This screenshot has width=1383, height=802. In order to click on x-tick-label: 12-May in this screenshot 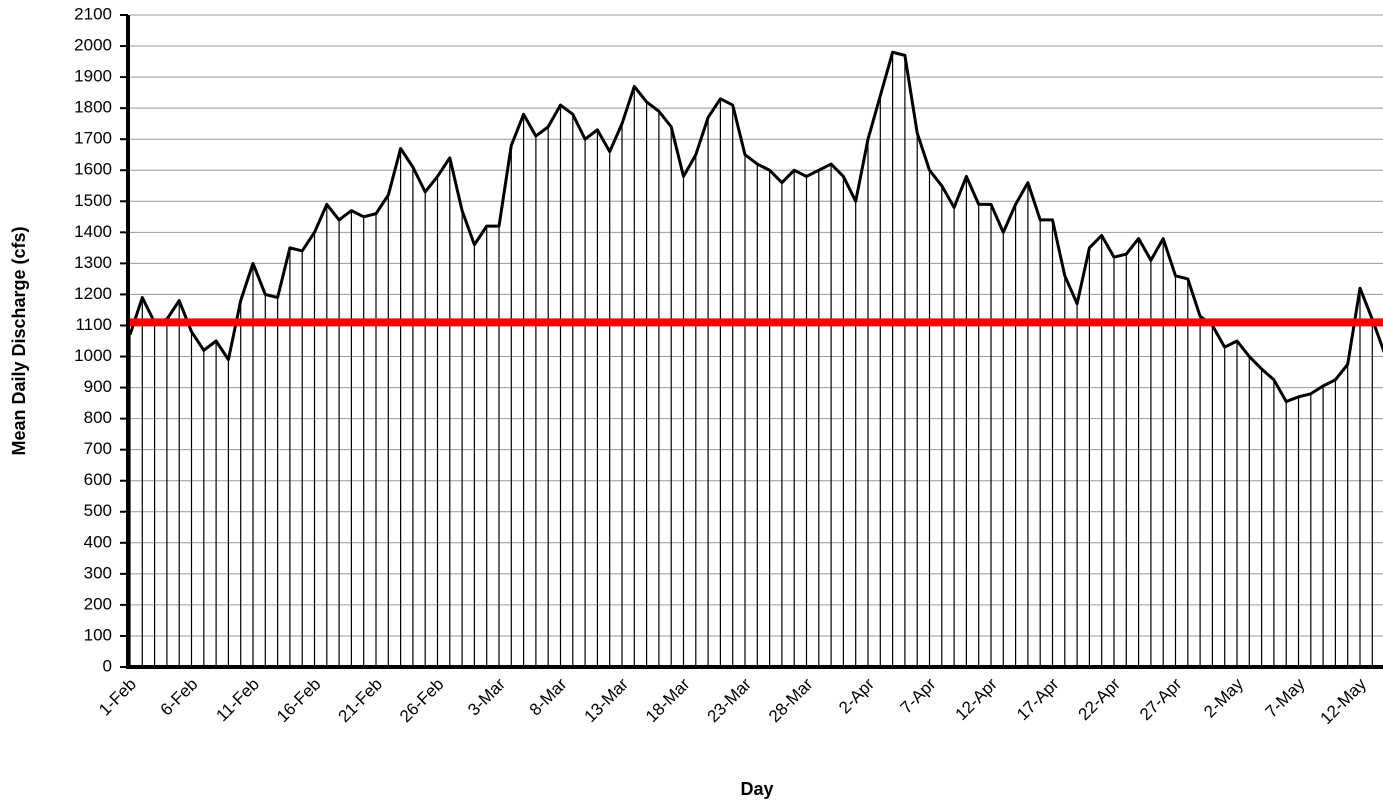, I will do `click(1343, 701)`.